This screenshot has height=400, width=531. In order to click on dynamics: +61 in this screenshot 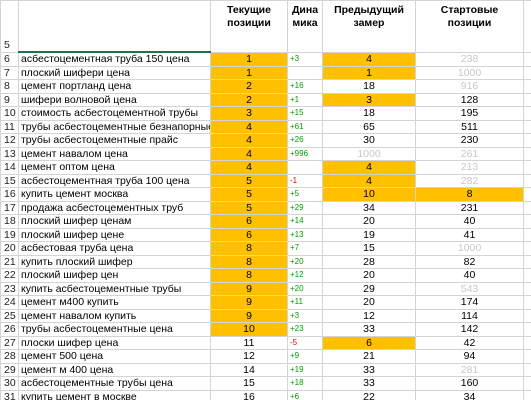, I will do `click(305, 126)`.